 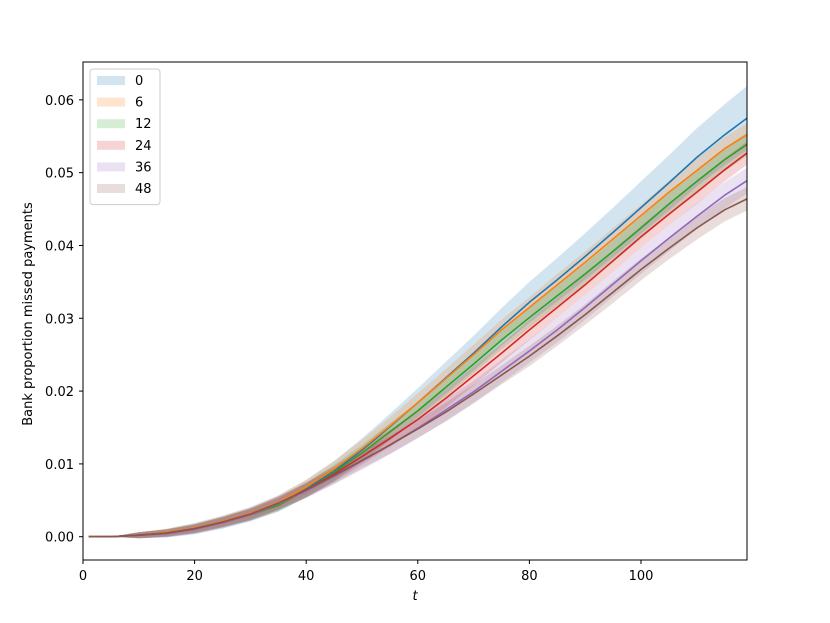 What do you see at coordinates (143, 124) in the screenshot?
I see `legend-label-12: 12` at bounding box center [143, 124].